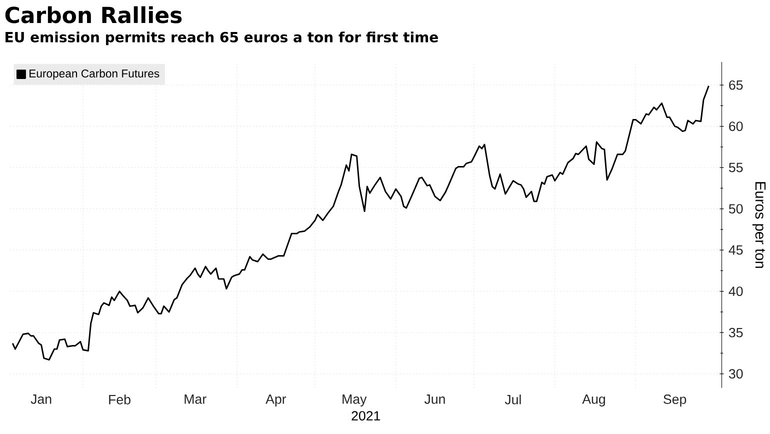  What do you see at coordinates (735, 291) in the screenshot?
I see `y-tick-label: 40` at bounding box center [735, 291].